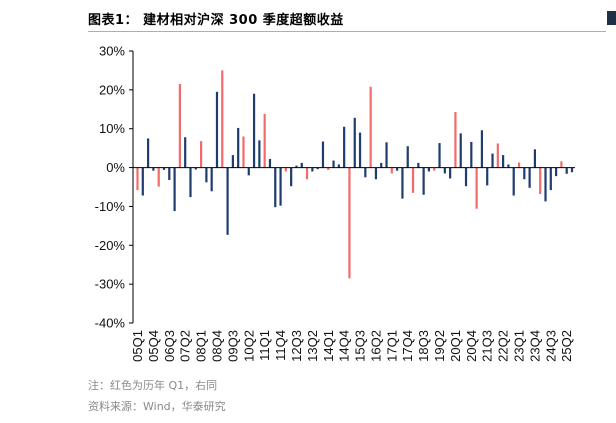  I want to click on bar-08Q4, so click(217, 129).